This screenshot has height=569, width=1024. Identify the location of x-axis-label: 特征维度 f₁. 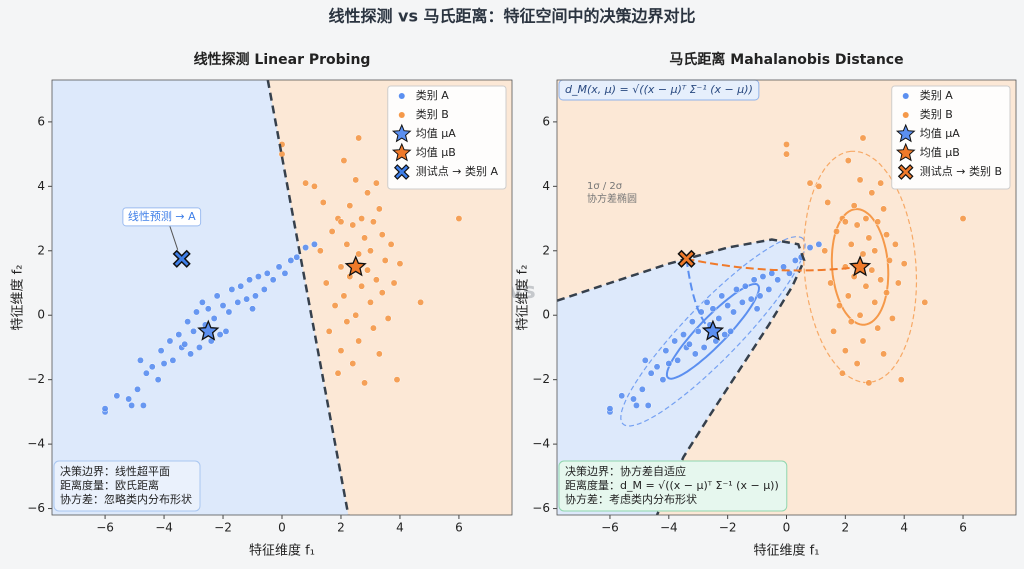
(787, 551).